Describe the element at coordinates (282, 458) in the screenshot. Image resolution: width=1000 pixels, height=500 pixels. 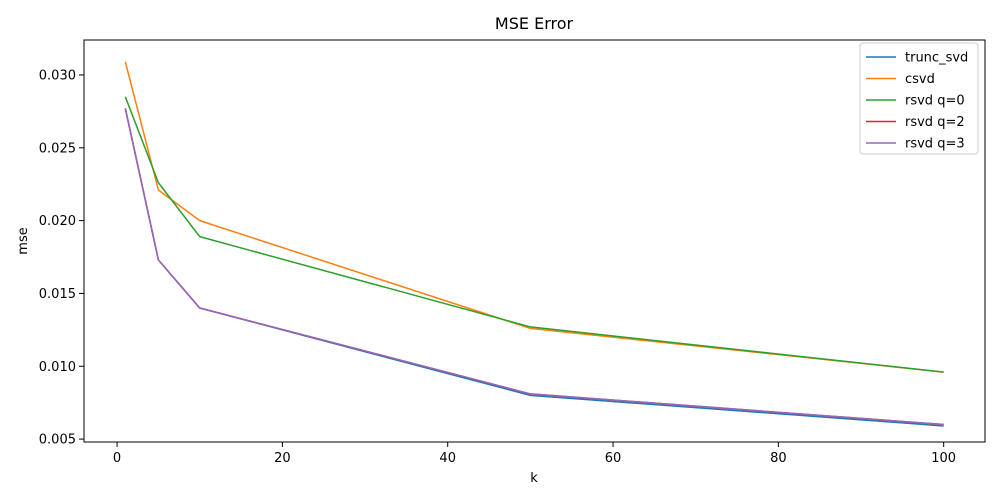
I see `x-tick-label: 20` at that location.